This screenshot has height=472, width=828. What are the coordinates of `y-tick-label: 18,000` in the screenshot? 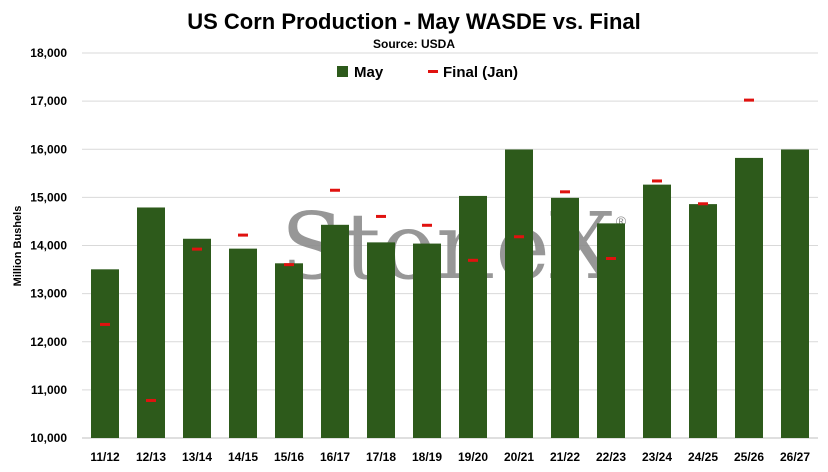 It's located at (48, 53).